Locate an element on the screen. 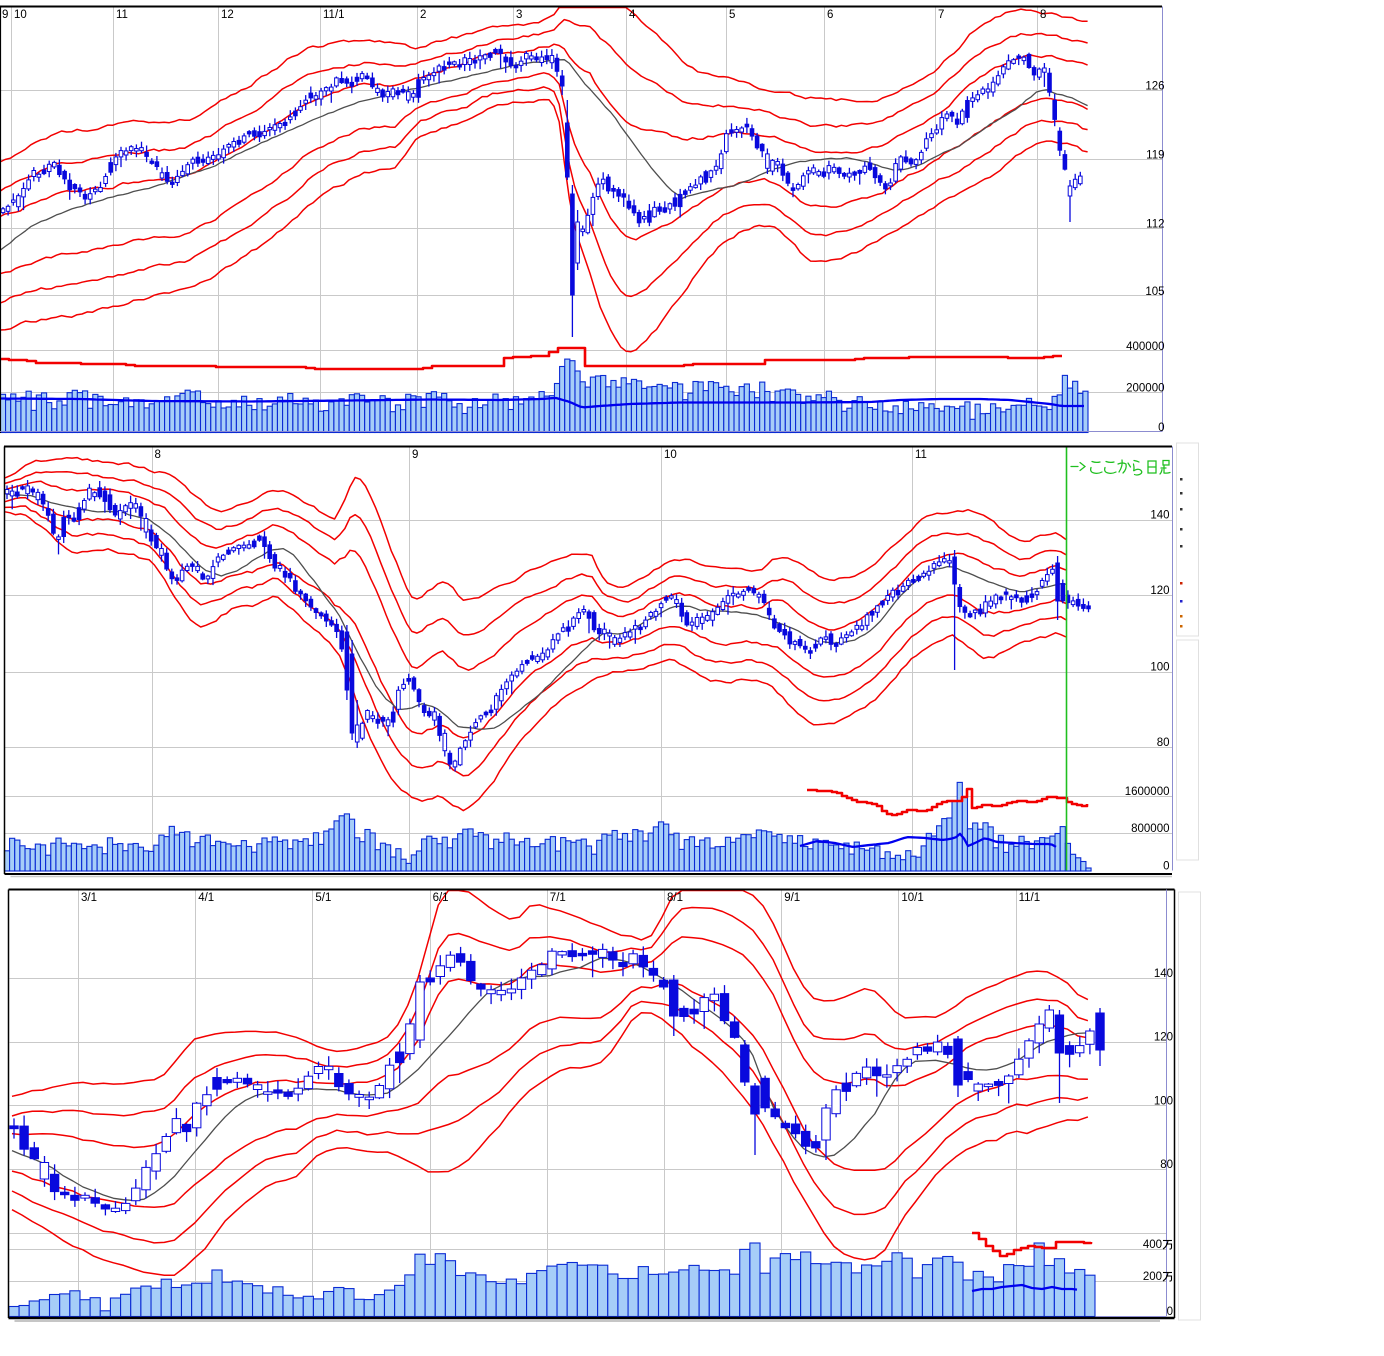 The width and height of the screenshot is (1384, 1356). svg-text: 400000 is located at coordinates (1145, 347).